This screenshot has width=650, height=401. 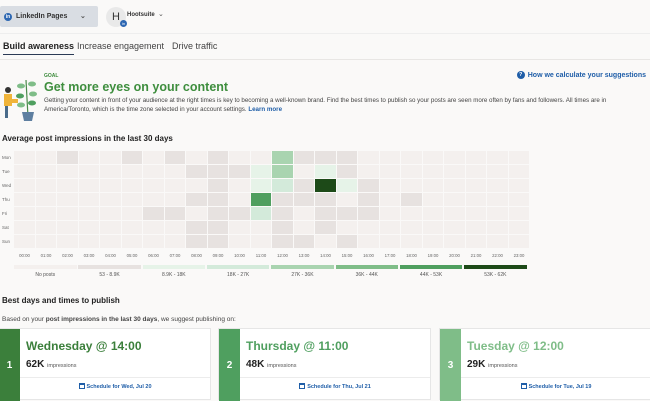 I want to click on account-name: Hootsuite, so click(x=141, y=15).